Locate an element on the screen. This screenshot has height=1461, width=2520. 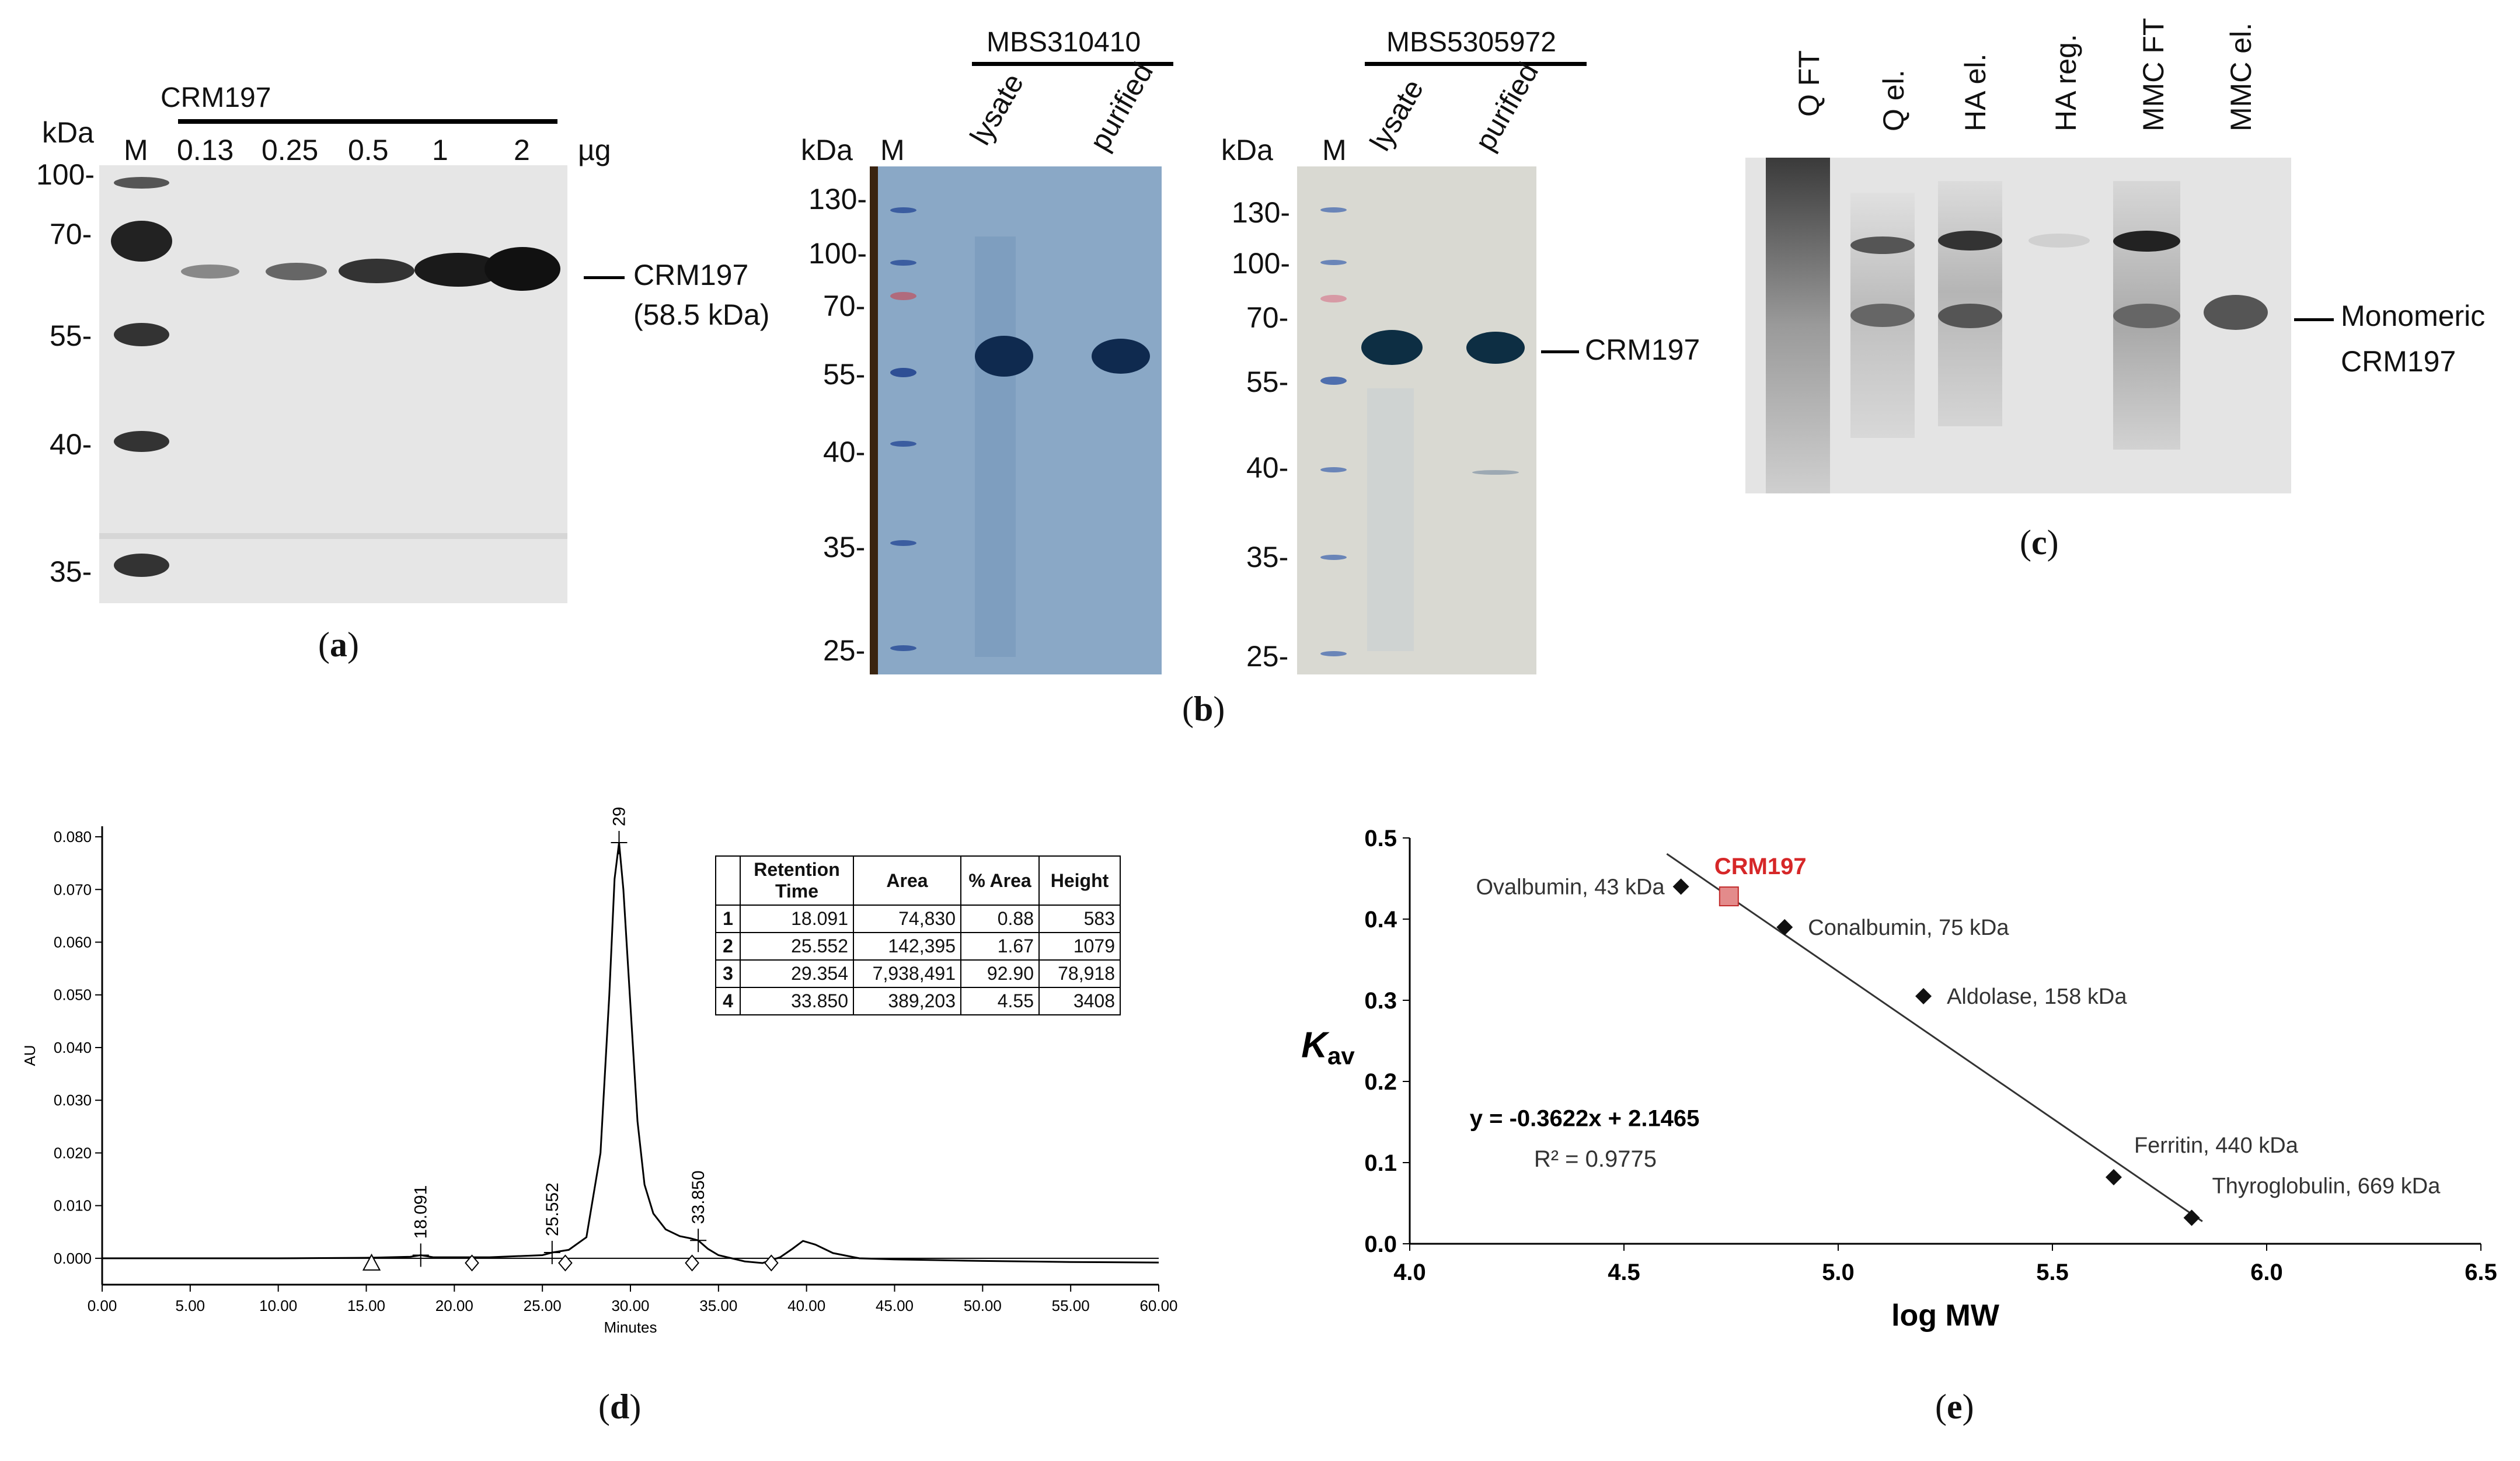
caption-a: (a) is located at coordinates (338, 644).